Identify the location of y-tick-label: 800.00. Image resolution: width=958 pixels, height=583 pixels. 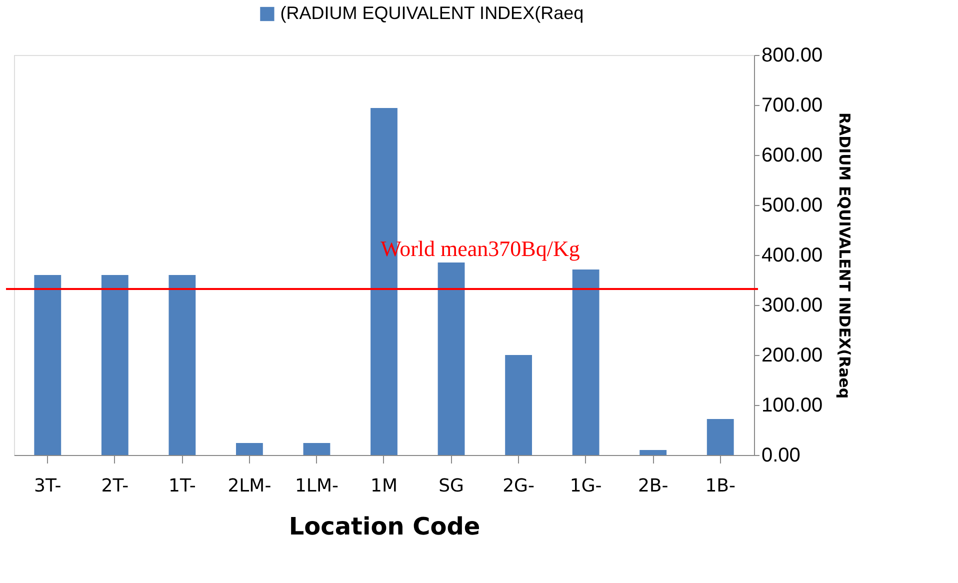
(792, 55).